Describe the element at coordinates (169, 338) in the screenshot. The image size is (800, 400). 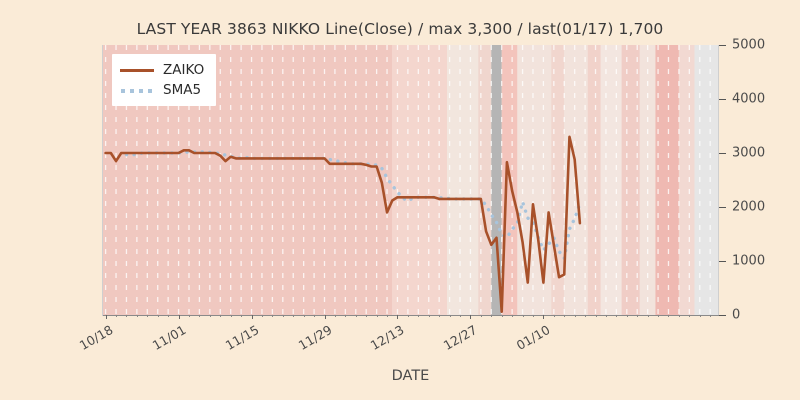
I see `x-tick-label: 11/01` at that location.